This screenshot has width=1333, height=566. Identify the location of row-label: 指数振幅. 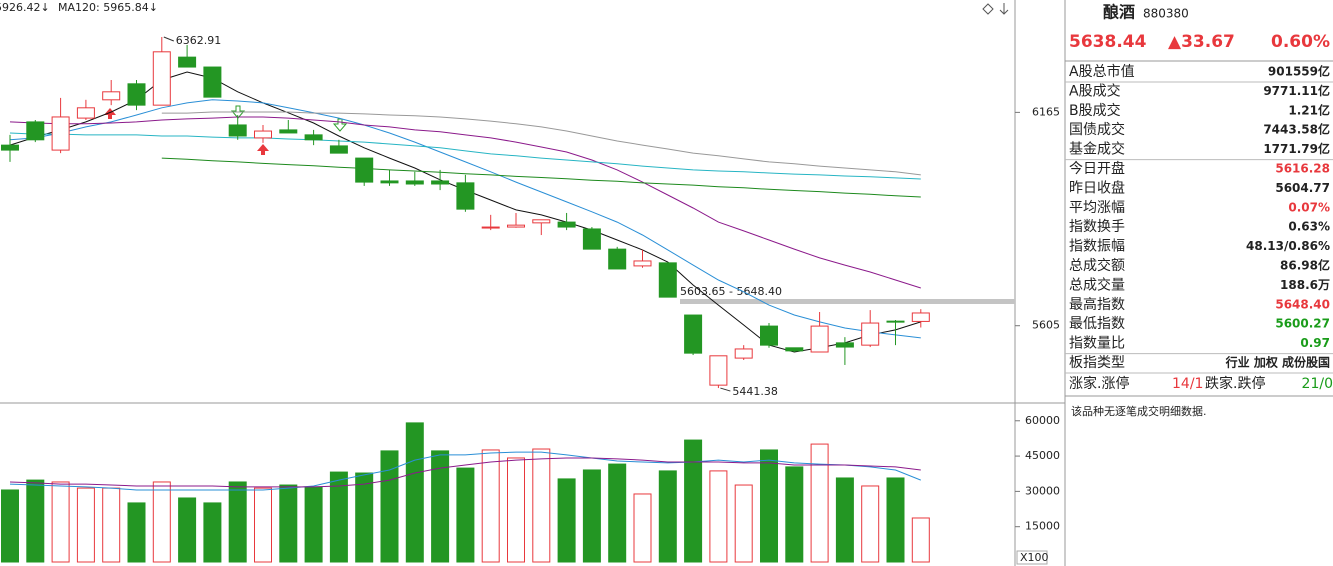
(1097, 247).